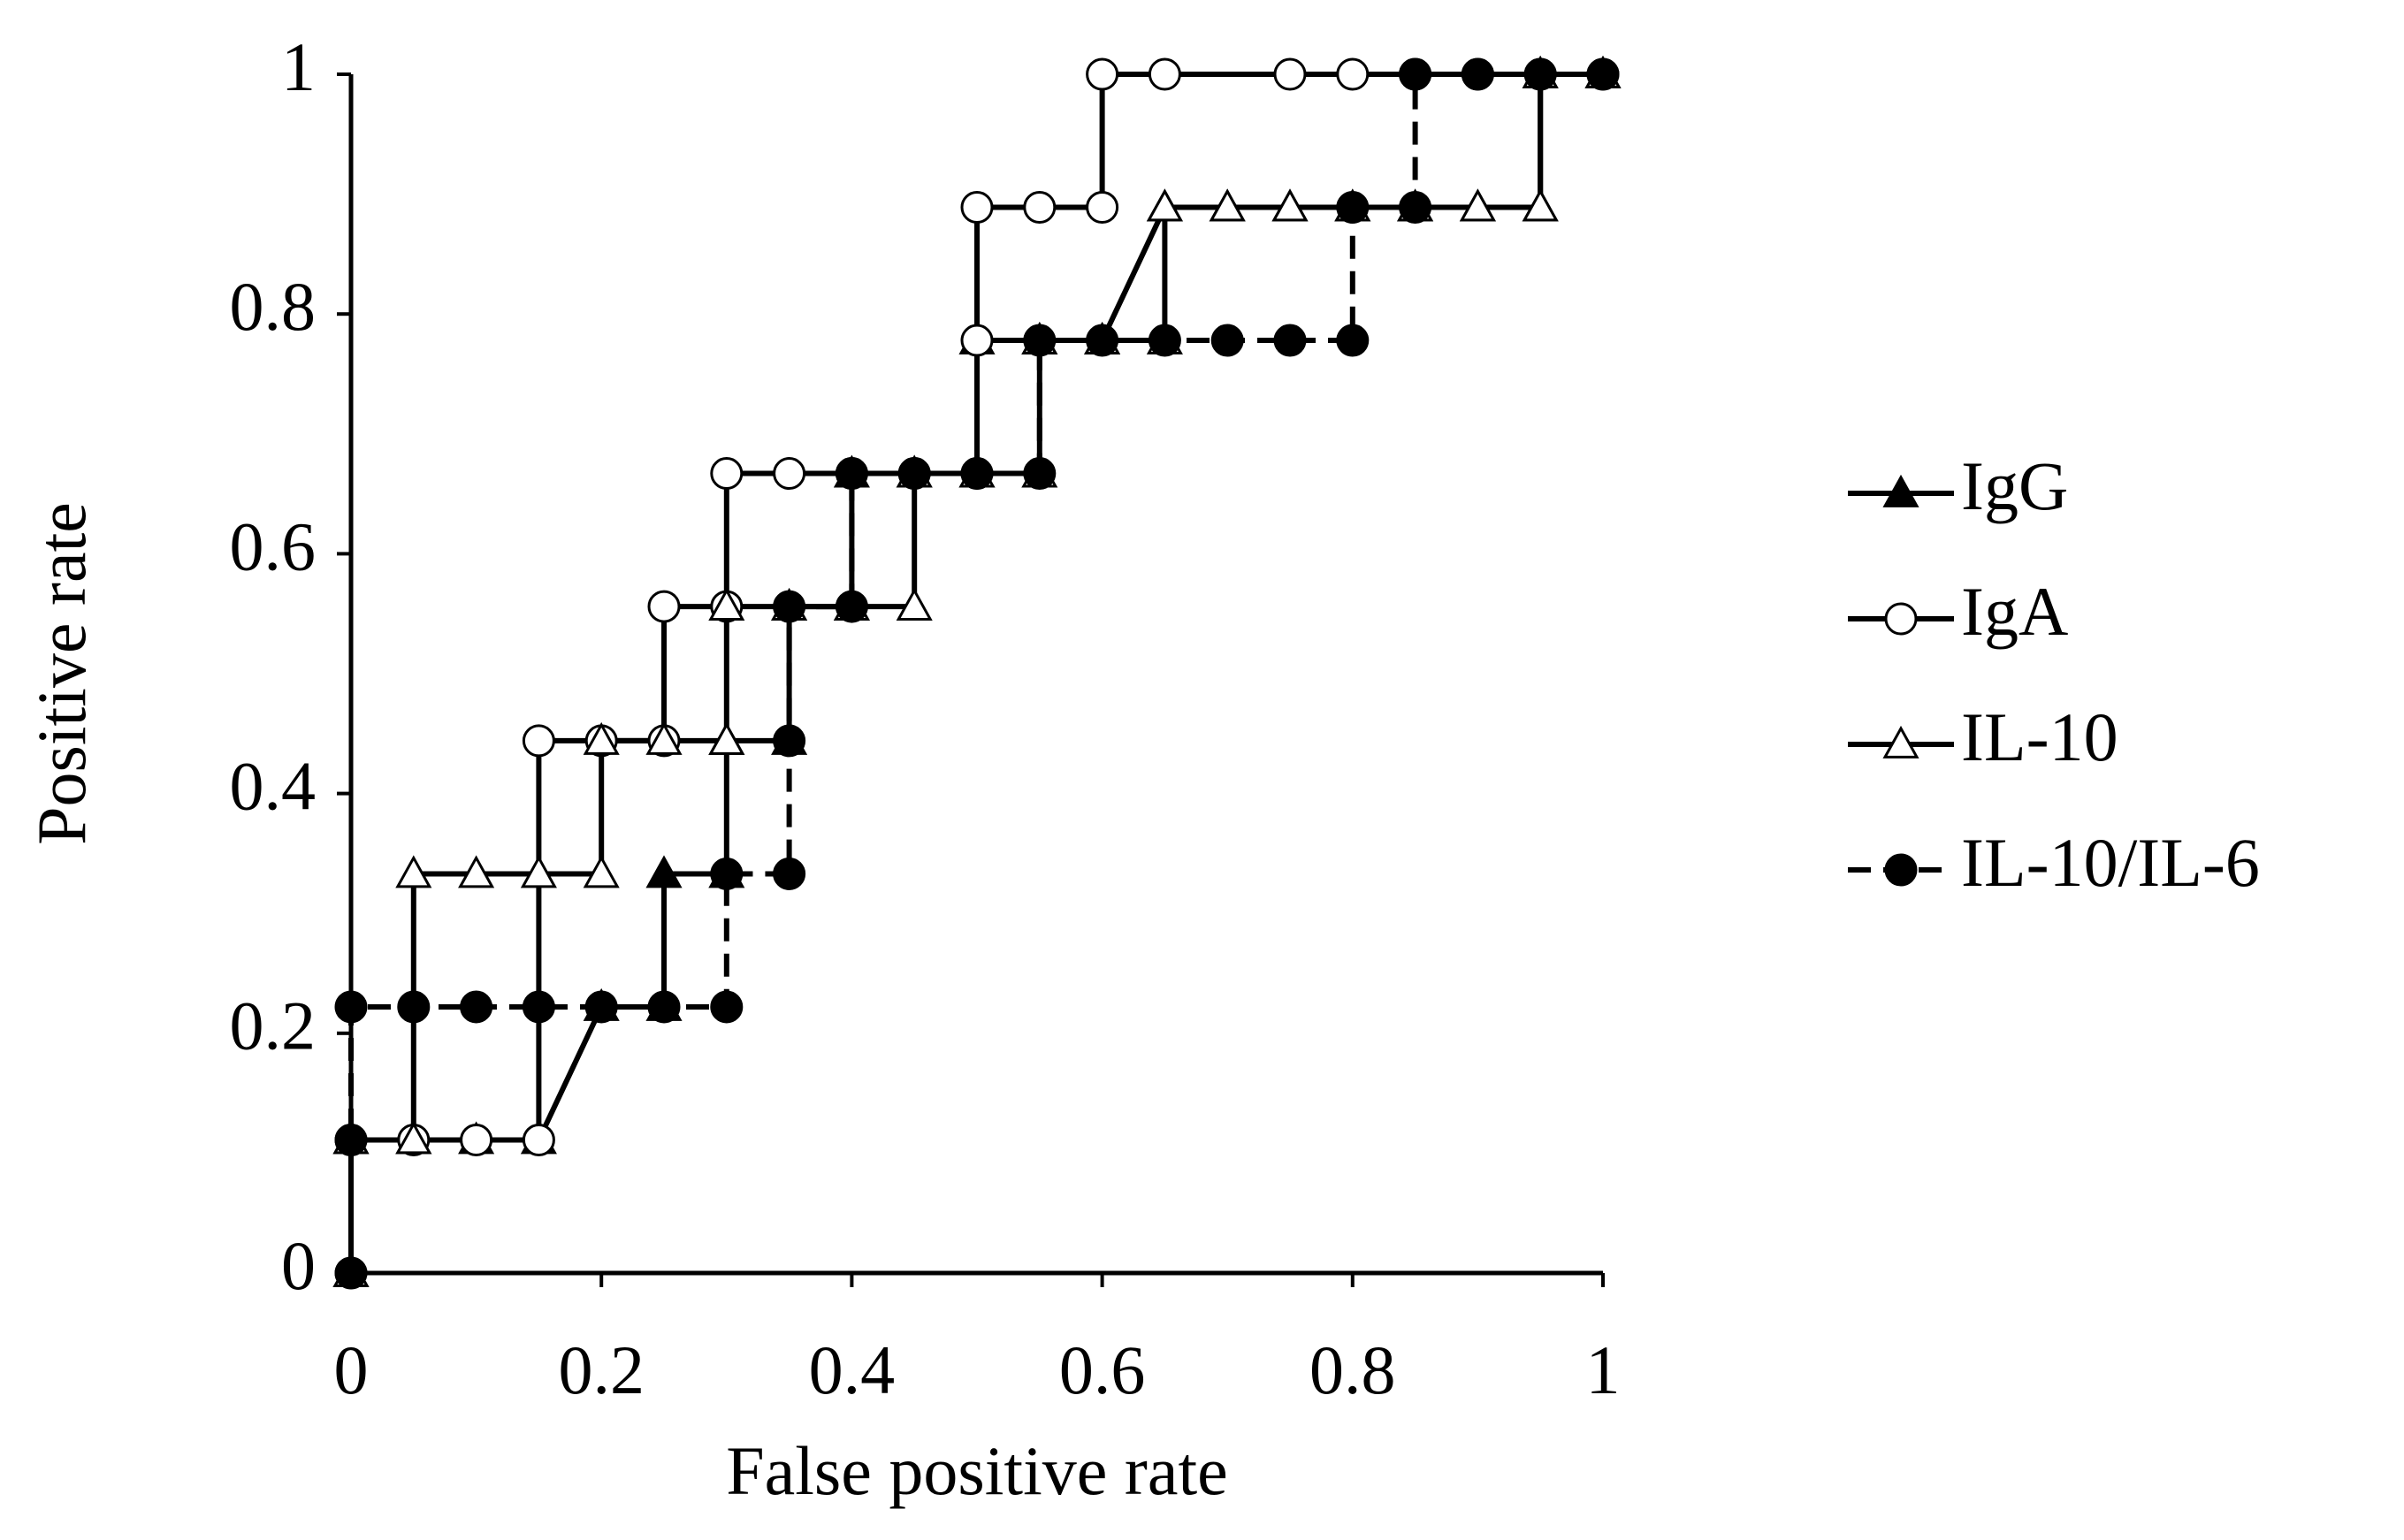 This screenshot has height=1540, width=2404. Describe the element at coordinates (299, 67) in the screenshot. I see `y-tick-label: 1` at that location.